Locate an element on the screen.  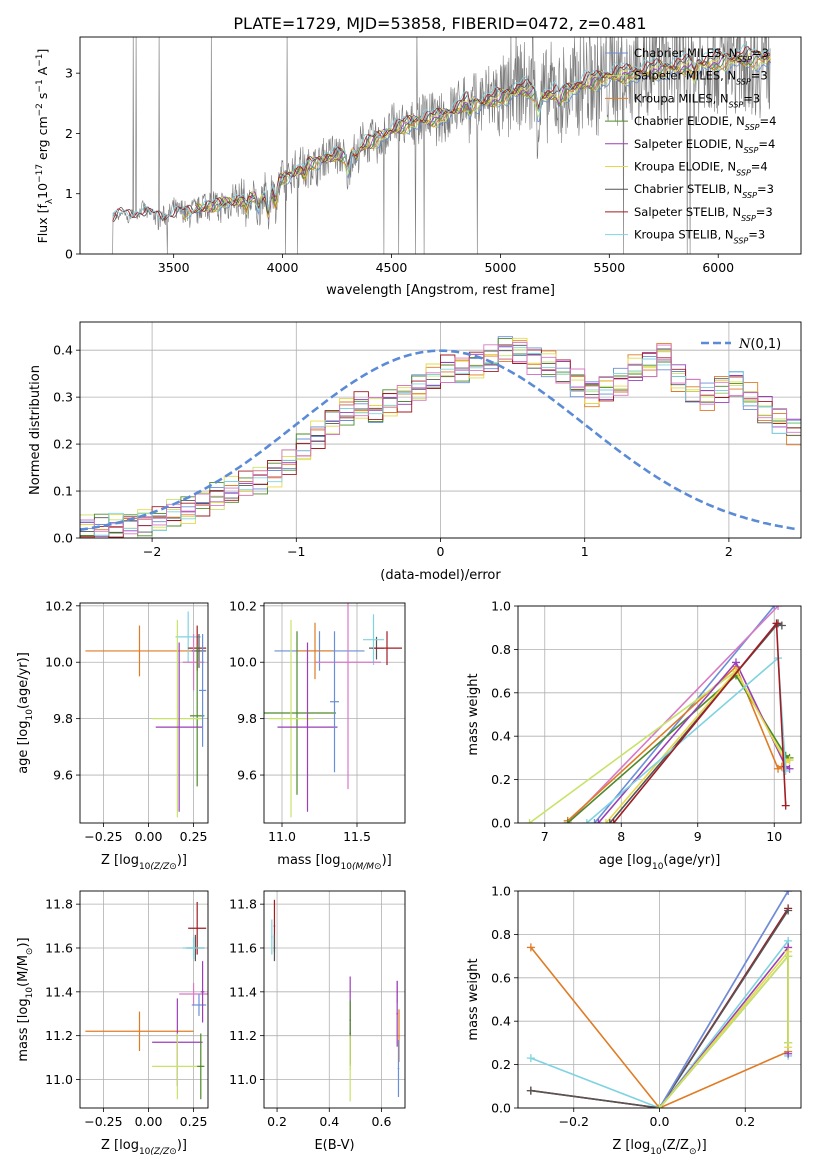
residuals-legend: N(0,1) is located at coordinates (741, 344).